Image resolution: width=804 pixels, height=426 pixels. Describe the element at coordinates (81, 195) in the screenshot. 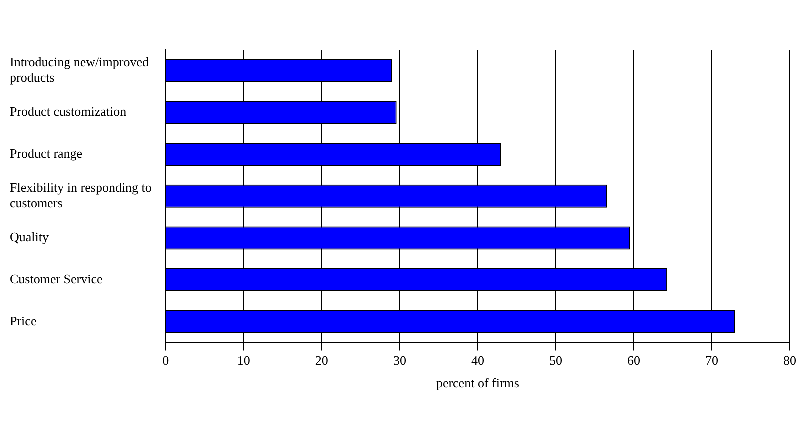

I see `y-tick-label: Flexibility in responding to customers` at that location.